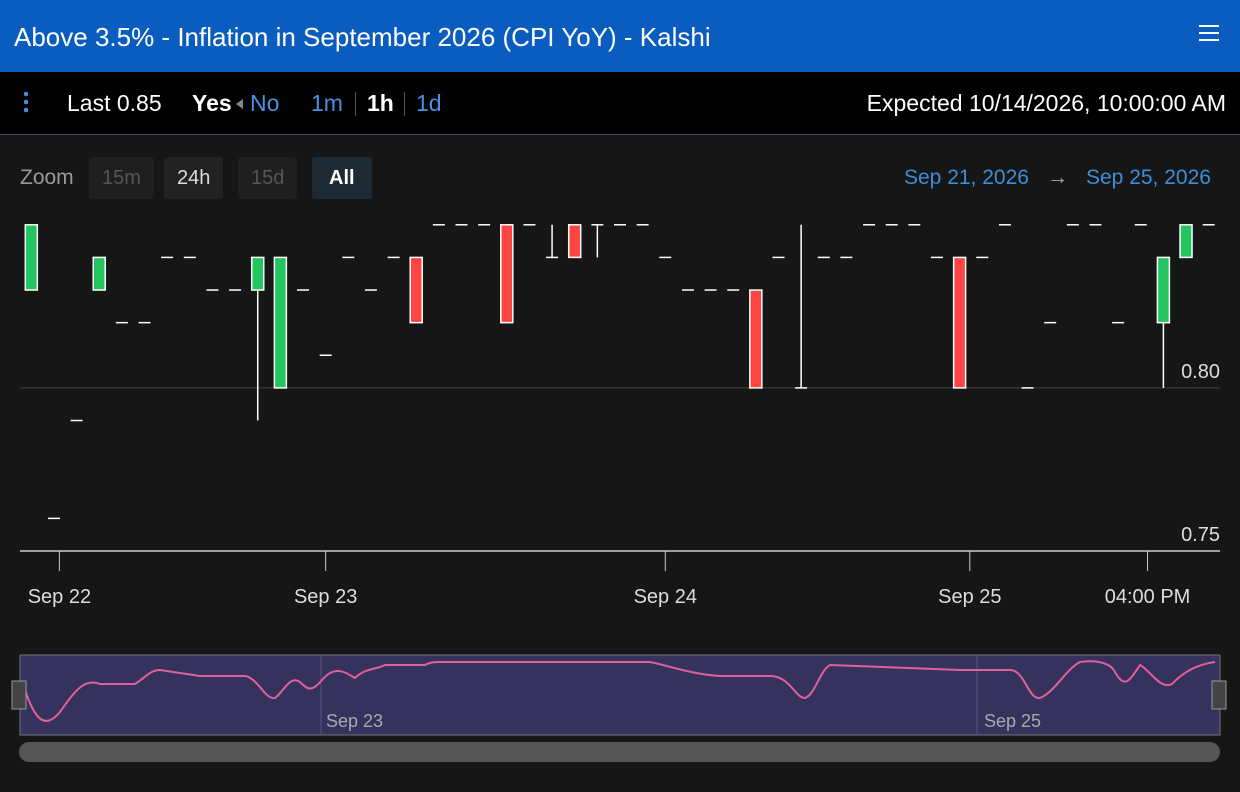 This screenshot has width=1240, height=792. What do you see at coordinates (325, 597) in the screenshot?
I see `x-tick-label: Sep 23` at bounding box center [325, 597].